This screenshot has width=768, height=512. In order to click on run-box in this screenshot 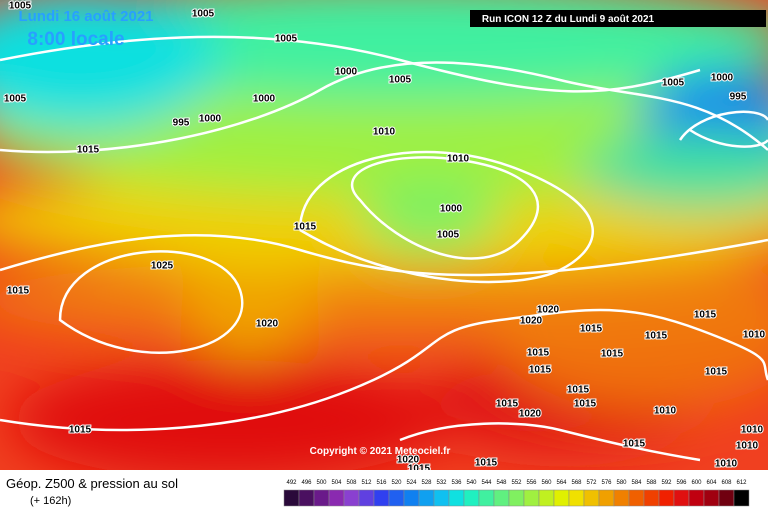, I will do `click(618, 18)`.